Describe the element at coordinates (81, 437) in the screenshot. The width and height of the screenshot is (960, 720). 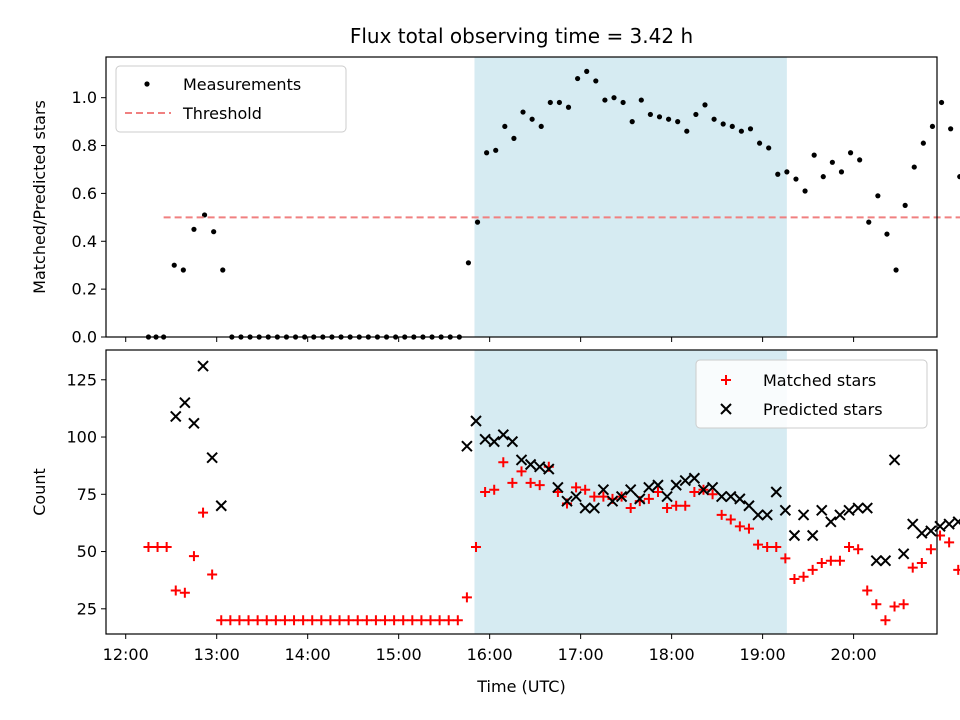
I see `y-tick-label: 100` at that location.